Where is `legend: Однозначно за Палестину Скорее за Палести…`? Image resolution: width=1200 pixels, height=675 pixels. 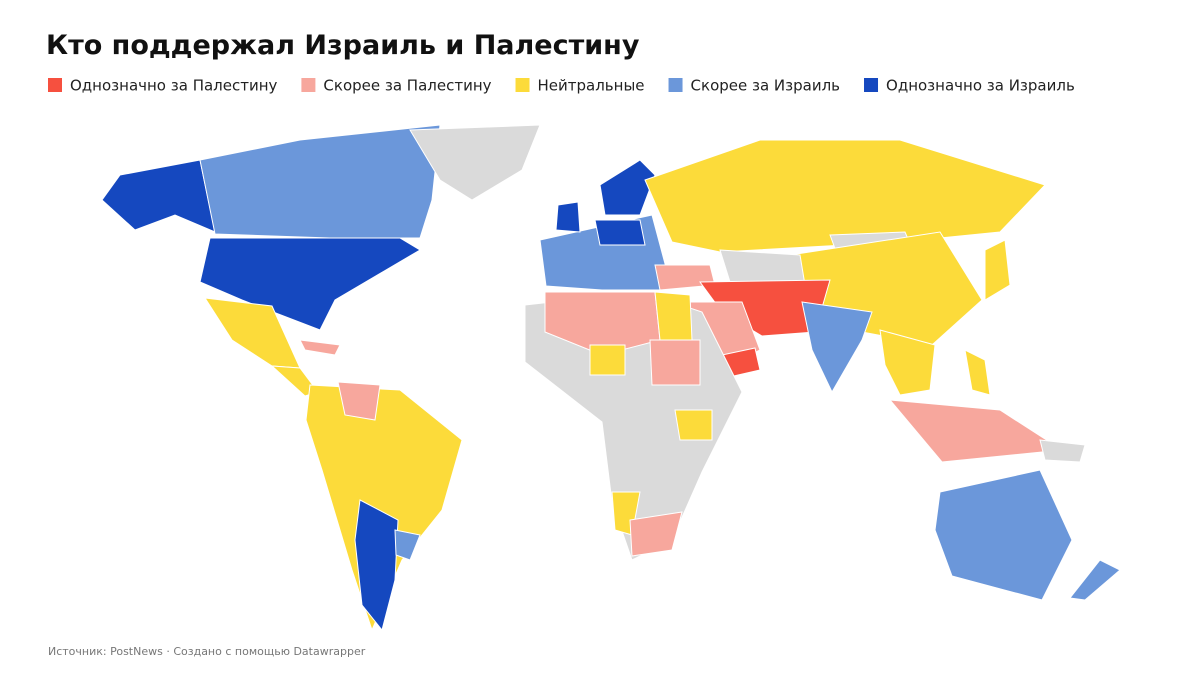 legend: Однозначно за Палестину Скорее за Палести… is located at coordinates (561, 86).